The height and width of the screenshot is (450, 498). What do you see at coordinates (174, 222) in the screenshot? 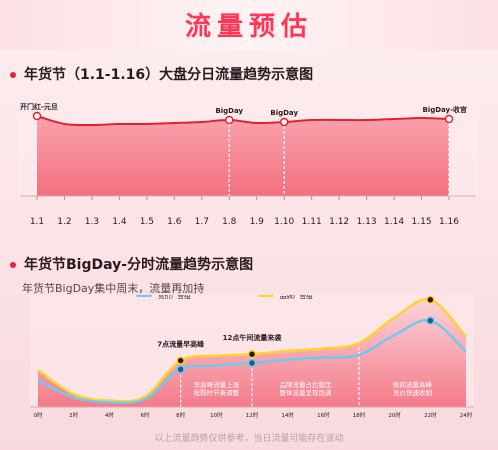
I see `daily-x-tick-label: 1.6` at bounding box center [174, 222].